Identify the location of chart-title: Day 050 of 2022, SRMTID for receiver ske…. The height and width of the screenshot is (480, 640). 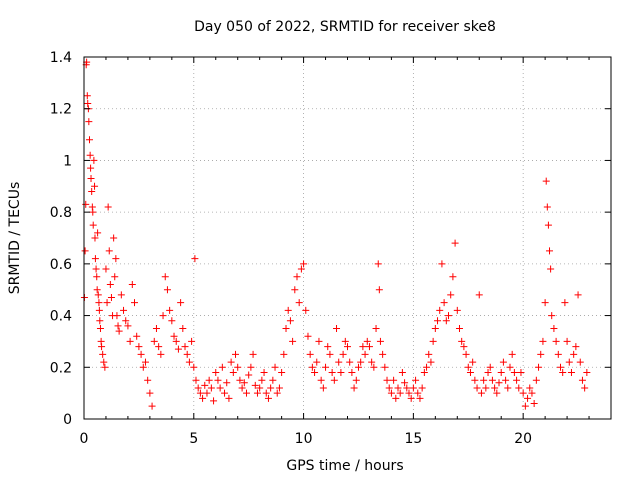
(345, 27).